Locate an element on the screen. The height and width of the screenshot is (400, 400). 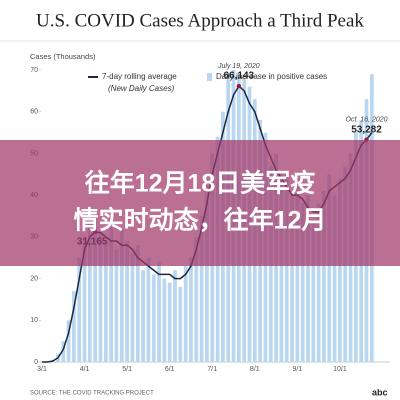
logo: abc is located at coordinates (380, 392).